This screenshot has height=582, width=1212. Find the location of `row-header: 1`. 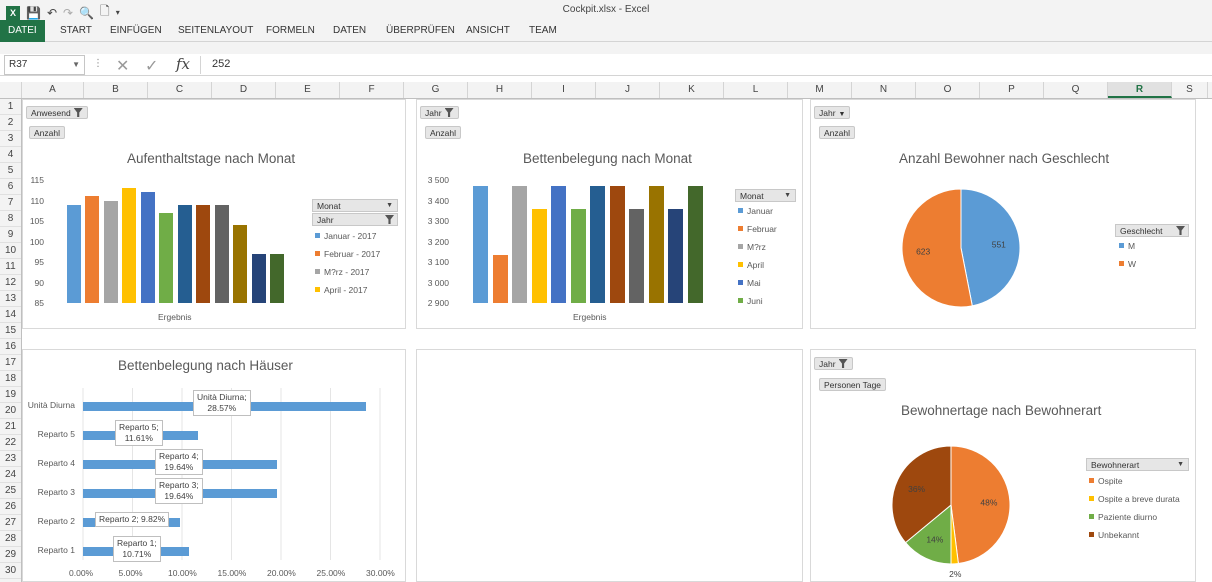

row-header: 1 is located at coordinates (10, 107).